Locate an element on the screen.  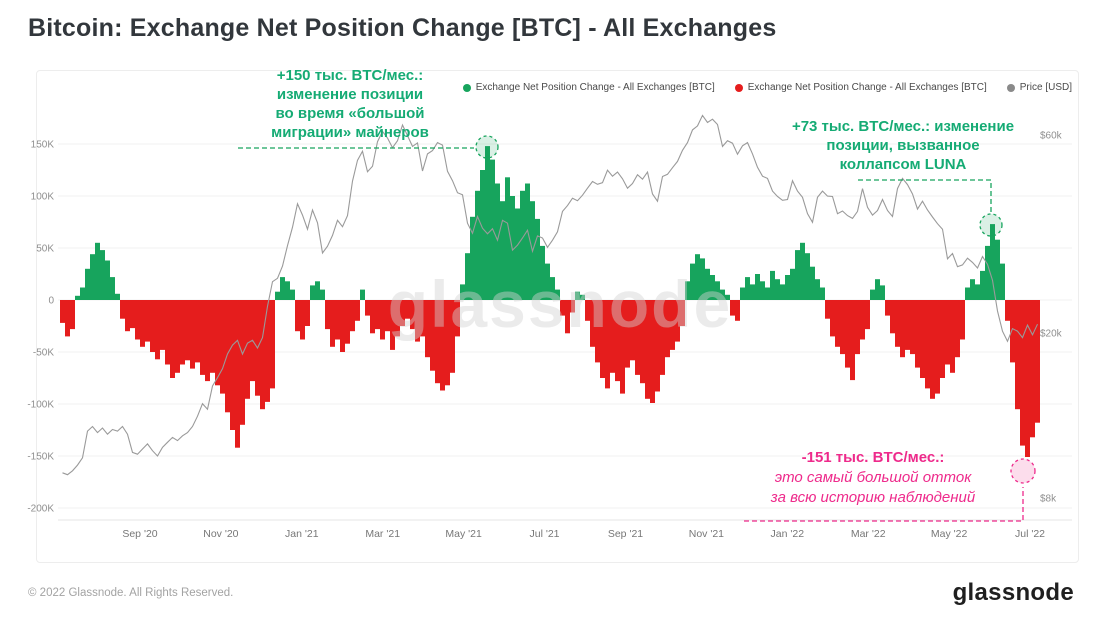
svg-text: Nov '20 is located at coordinates (220, 534).